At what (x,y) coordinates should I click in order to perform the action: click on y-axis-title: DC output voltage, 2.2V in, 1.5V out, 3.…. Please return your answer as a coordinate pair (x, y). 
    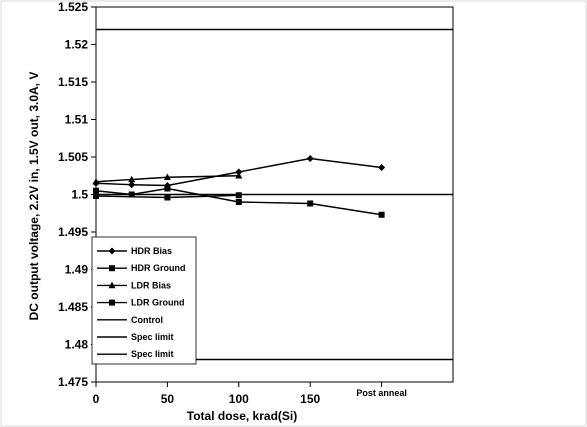
    Looking at the image, I should click on (34, 196).